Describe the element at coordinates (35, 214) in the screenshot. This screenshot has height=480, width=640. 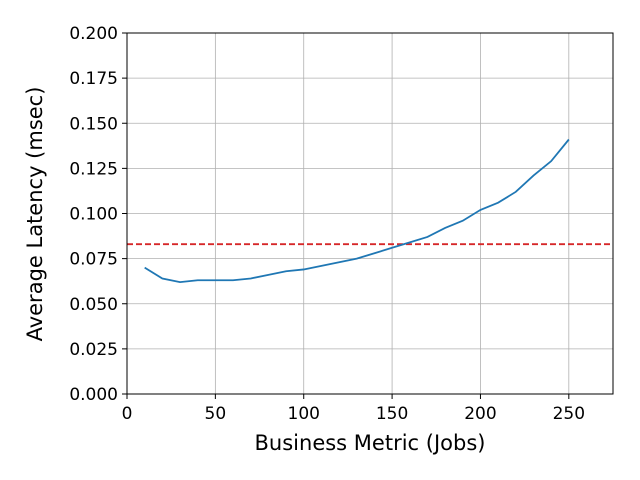
I see `y-axis-label: Average Latency (msec)` at that location.